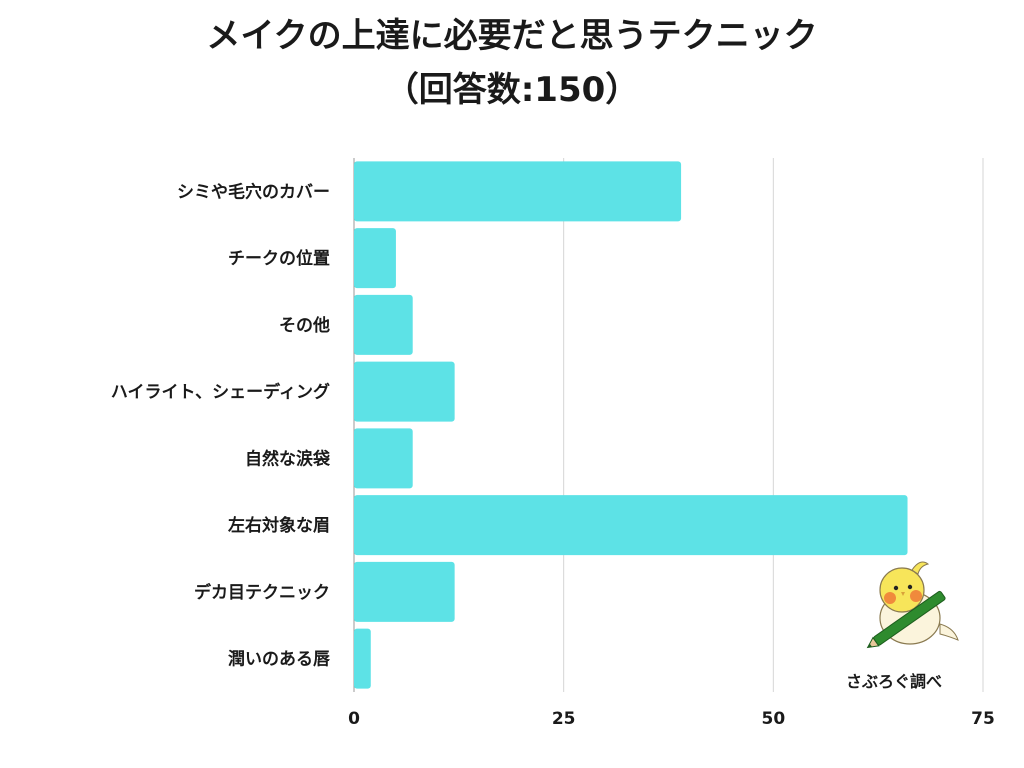 The image size is (1024, 768). Describe the element at coordinates (512, 36) in the screenshot. I see `chart-title: メイクの上達に必要だと思うテクニック` at that location.